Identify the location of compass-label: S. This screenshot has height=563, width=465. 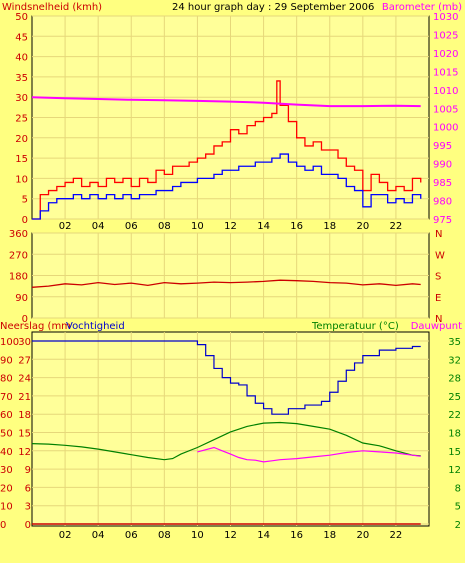
(438, 277).